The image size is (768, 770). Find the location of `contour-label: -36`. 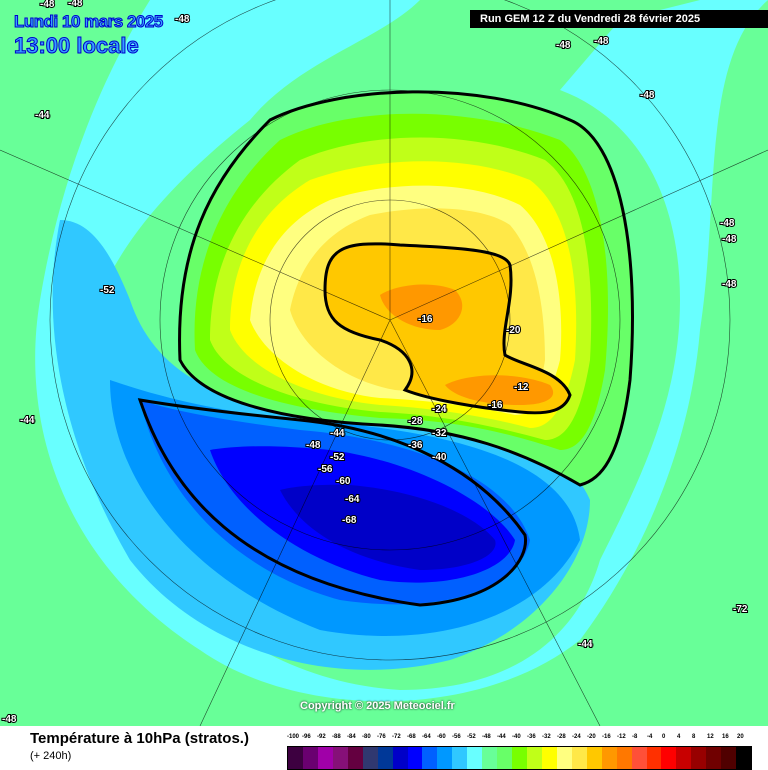

contour-label: -36 is located at coordinates (415, 445).